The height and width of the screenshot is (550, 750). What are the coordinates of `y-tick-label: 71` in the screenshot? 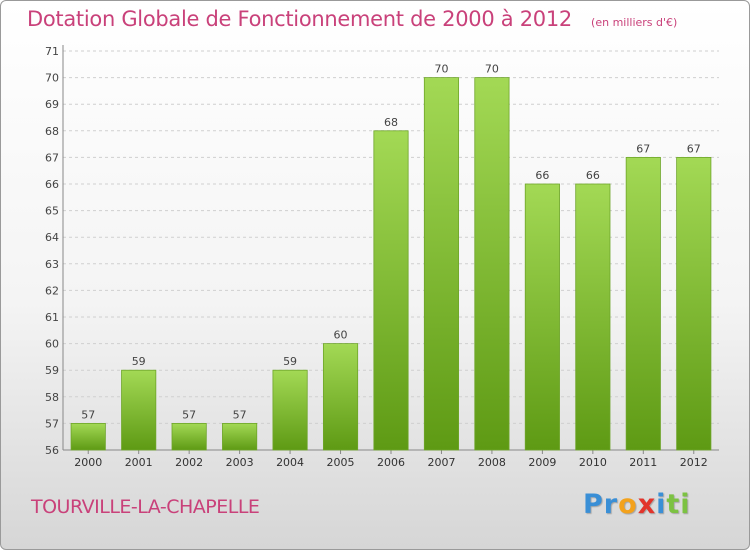 It's located at (52, 51).